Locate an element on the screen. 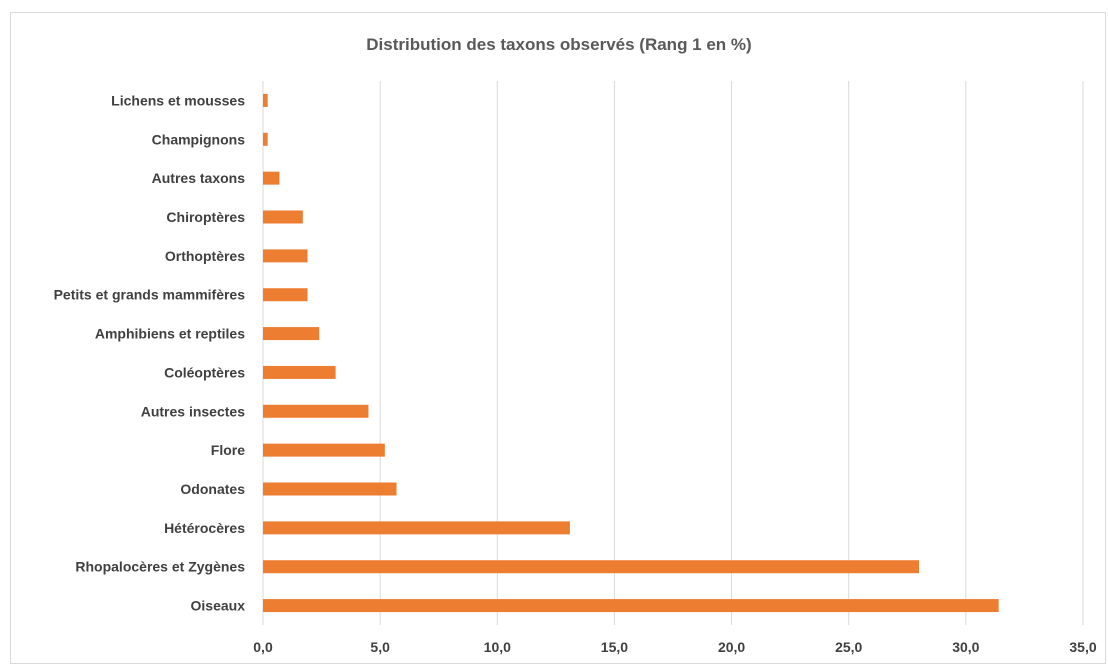 The width and height of the screenshot is (1108, 666). x-tick-label: 15,0 is located at coordinates (614, 647).